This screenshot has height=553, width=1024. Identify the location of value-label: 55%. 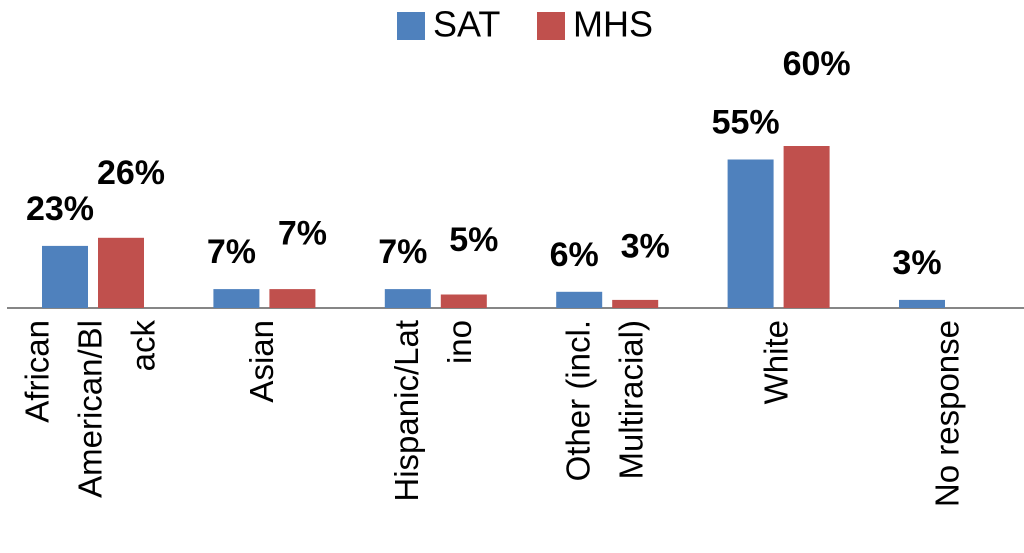
(746, 122).